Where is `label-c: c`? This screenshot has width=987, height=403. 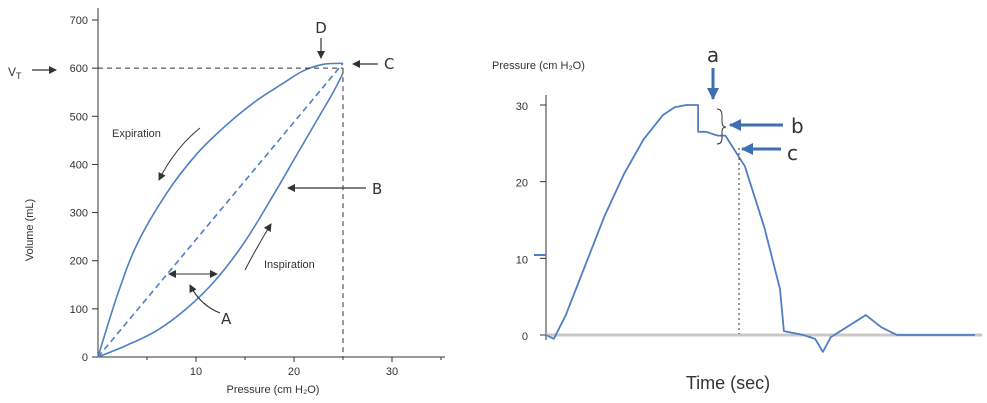
label-c: c is located at coordinates (792, 153).